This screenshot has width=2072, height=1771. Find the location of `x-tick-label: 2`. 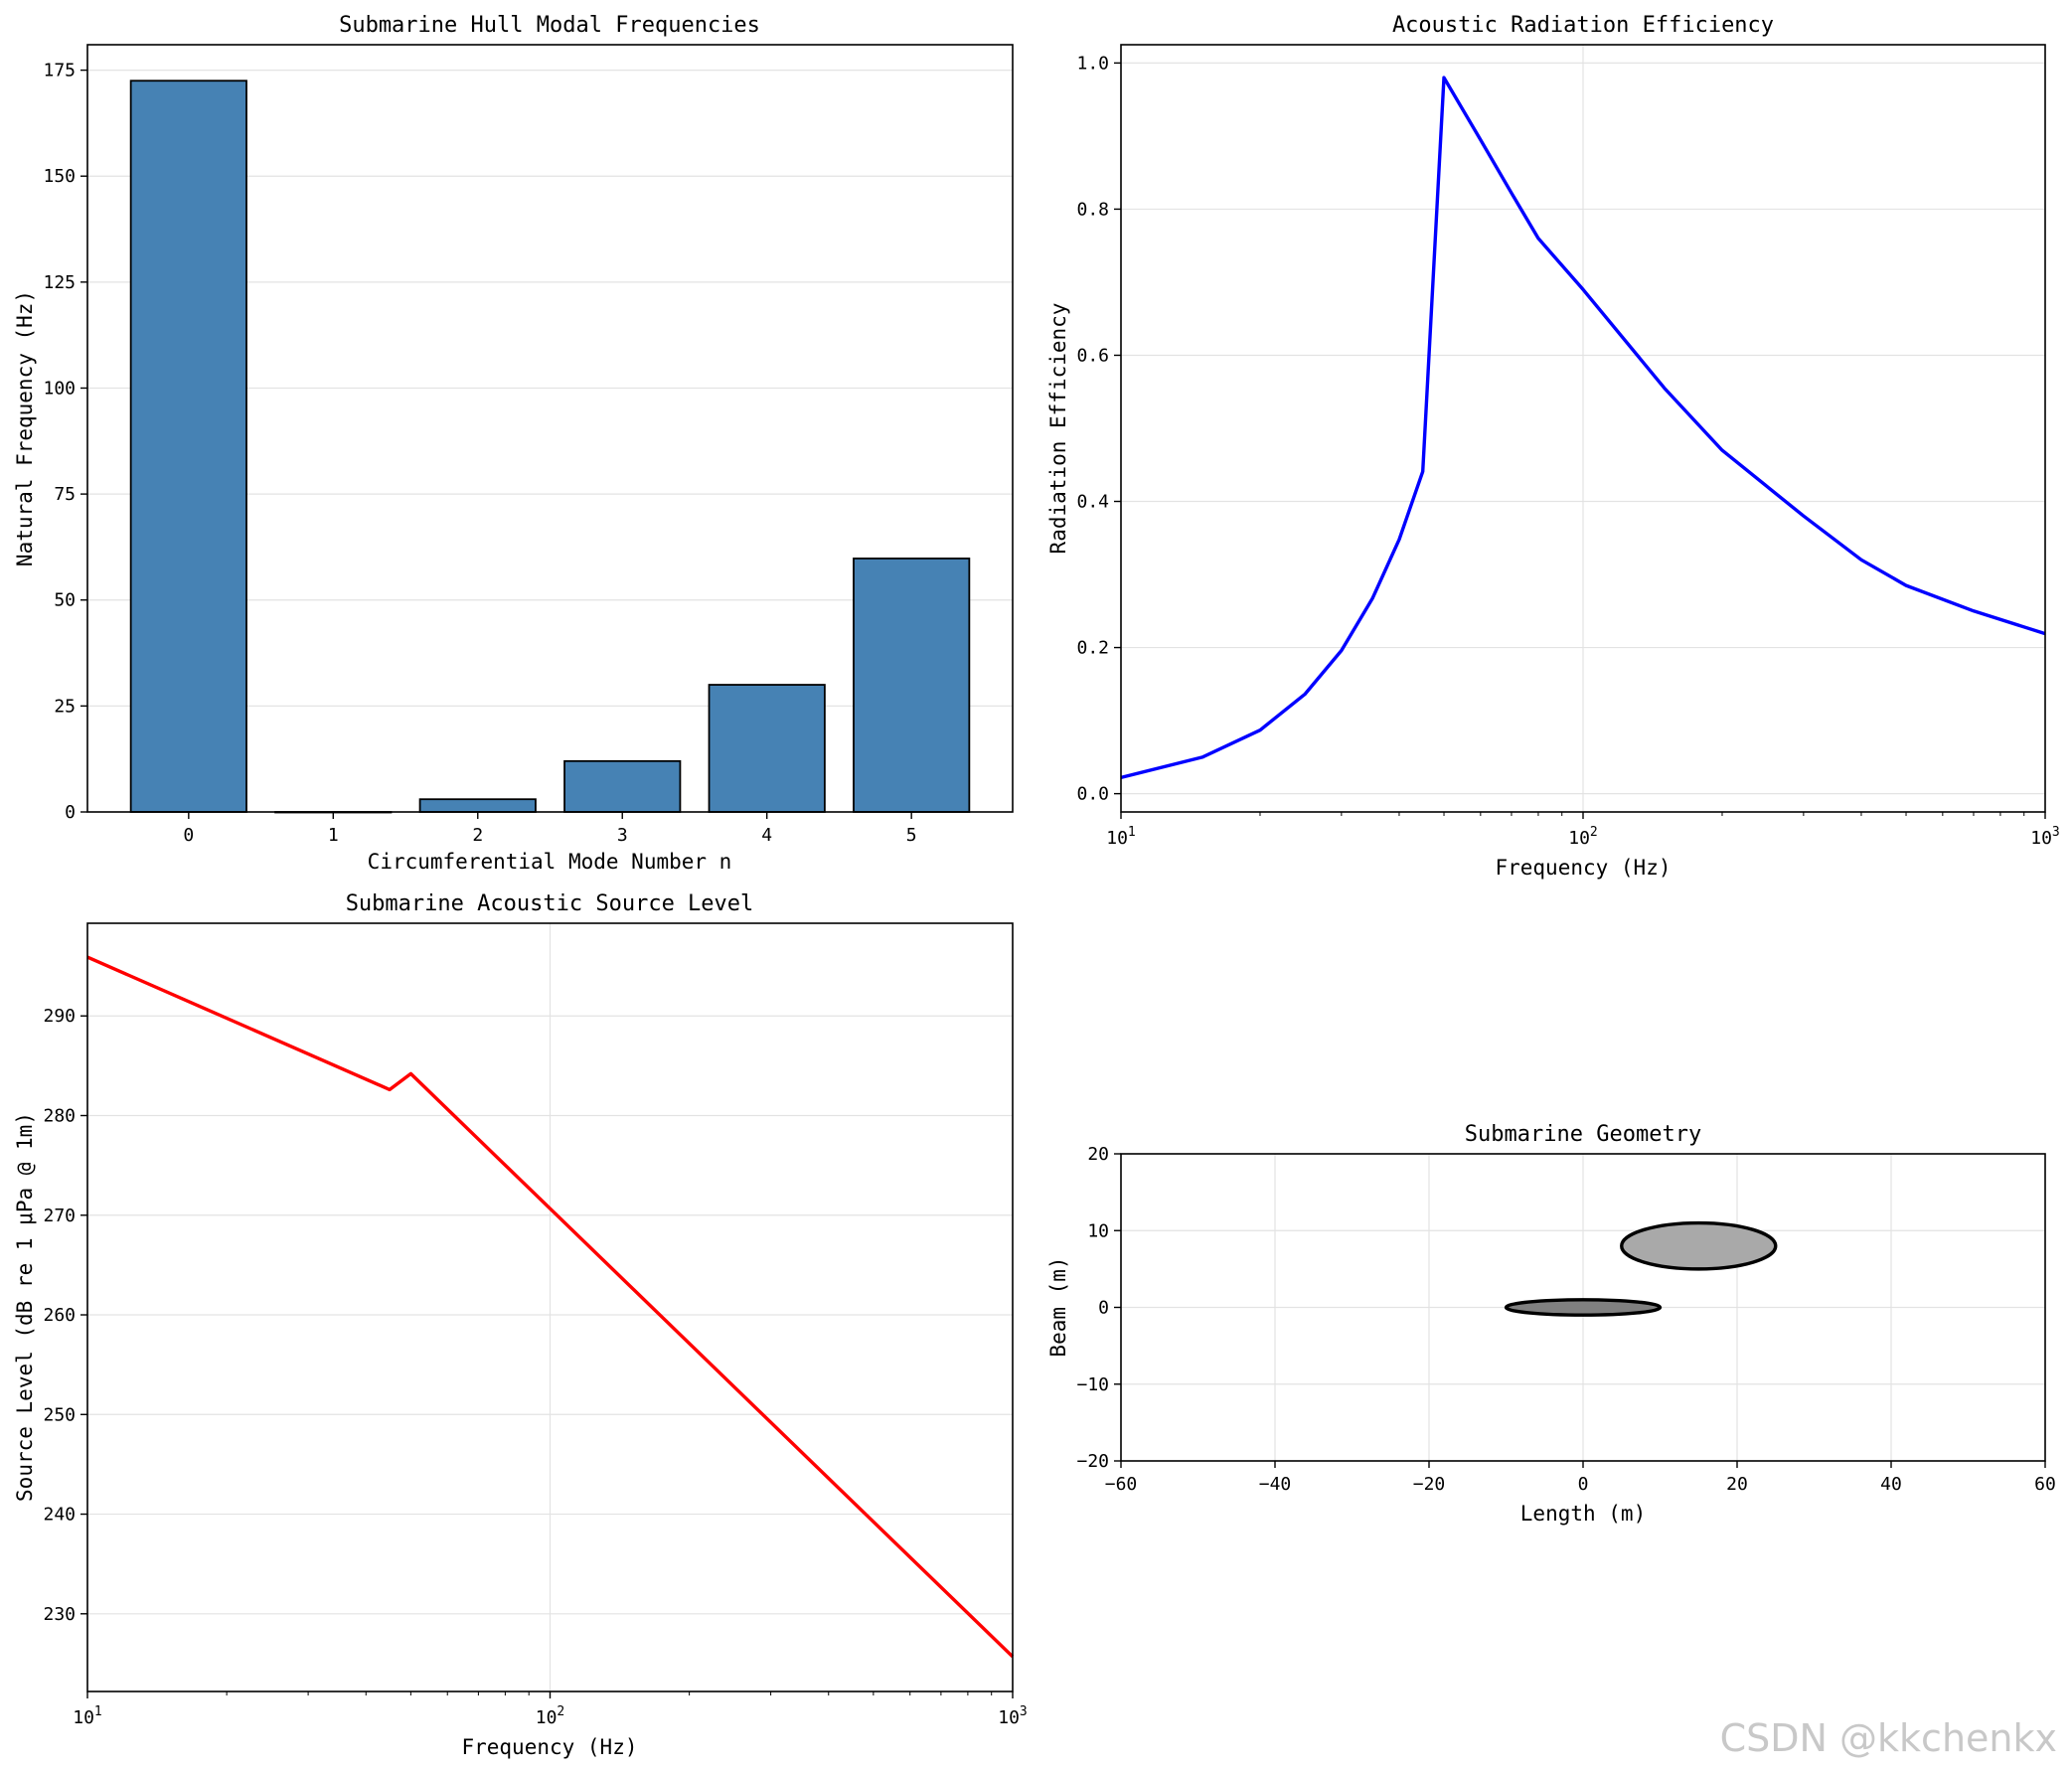

x-tick-label: 2 is located at coordinates (477, 835).